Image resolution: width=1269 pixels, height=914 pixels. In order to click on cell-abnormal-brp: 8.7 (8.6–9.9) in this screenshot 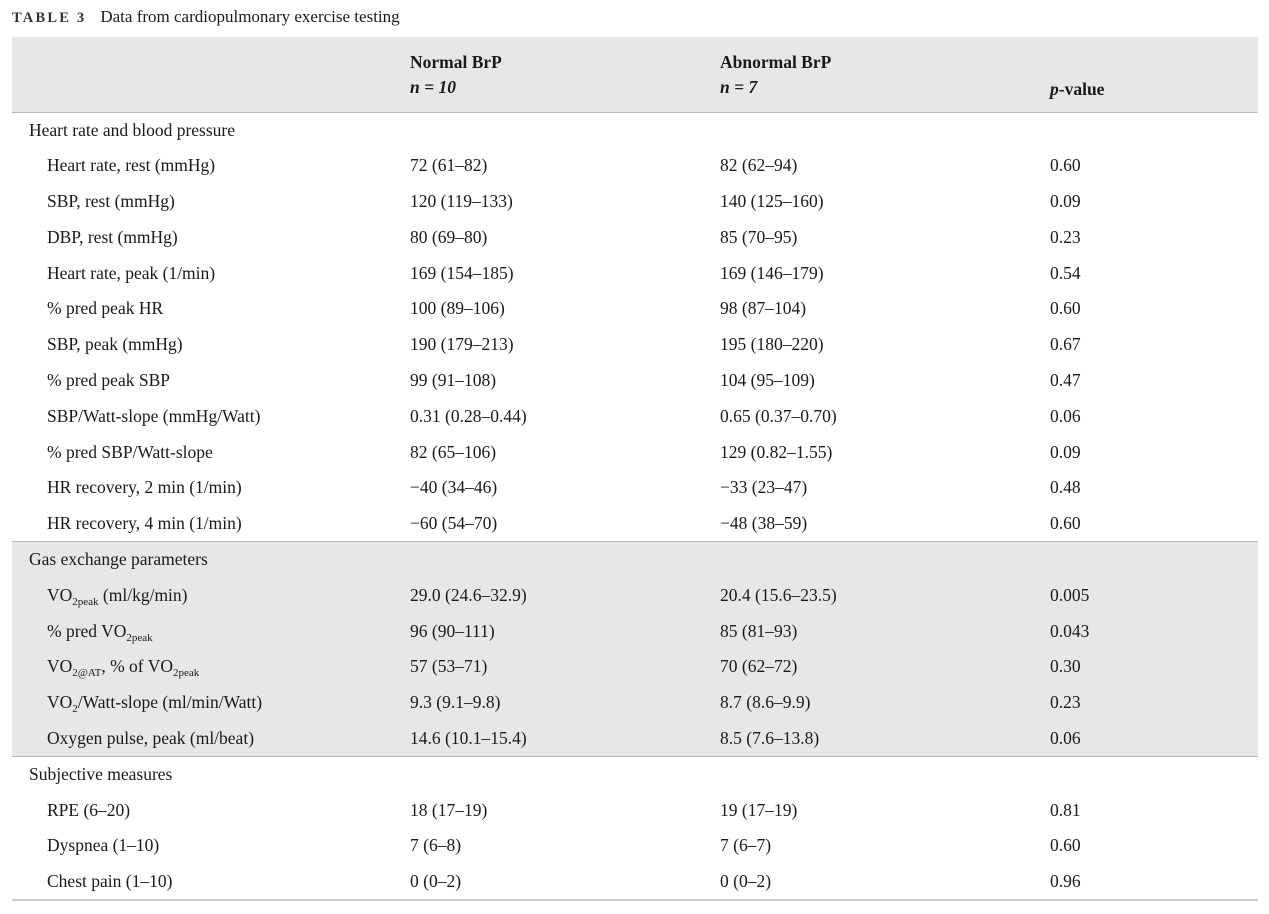, I will do `click(765, 702)`.